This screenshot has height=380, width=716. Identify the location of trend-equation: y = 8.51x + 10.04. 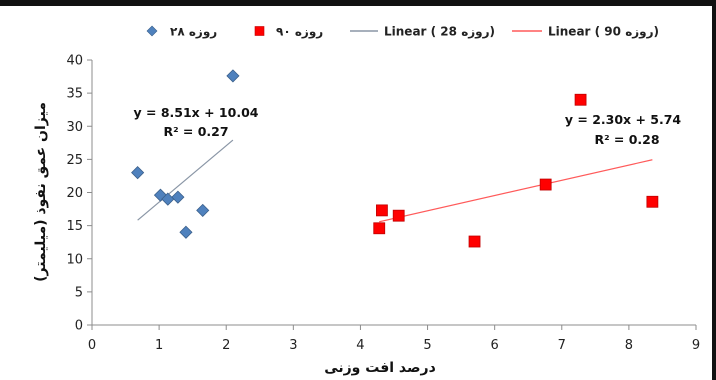
(196, 112).